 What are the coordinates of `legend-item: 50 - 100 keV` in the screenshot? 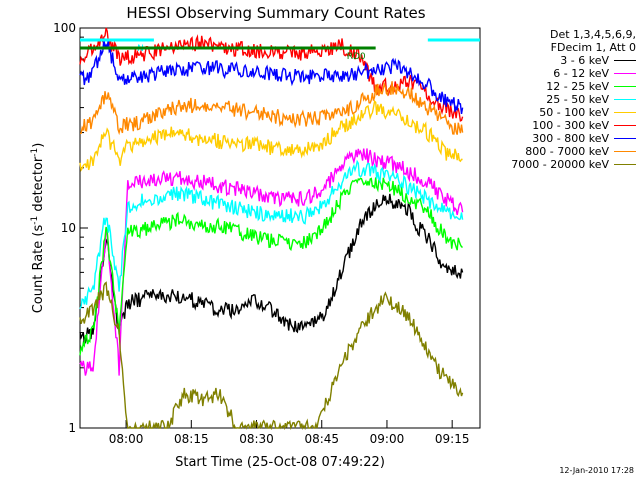 It's located at (556, 112).